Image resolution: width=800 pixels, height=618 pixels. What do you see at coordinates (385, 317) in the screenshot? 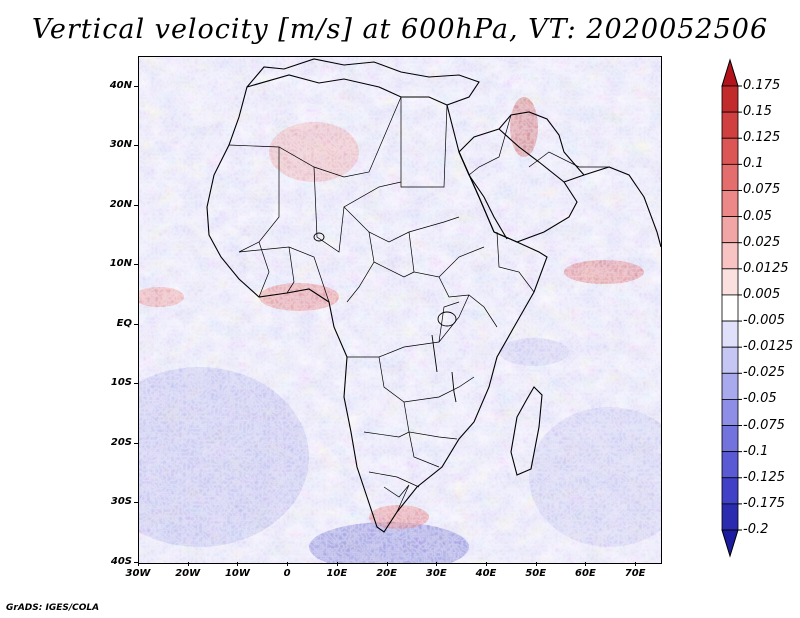
I see `lakes` at bounding box center [385, 317].